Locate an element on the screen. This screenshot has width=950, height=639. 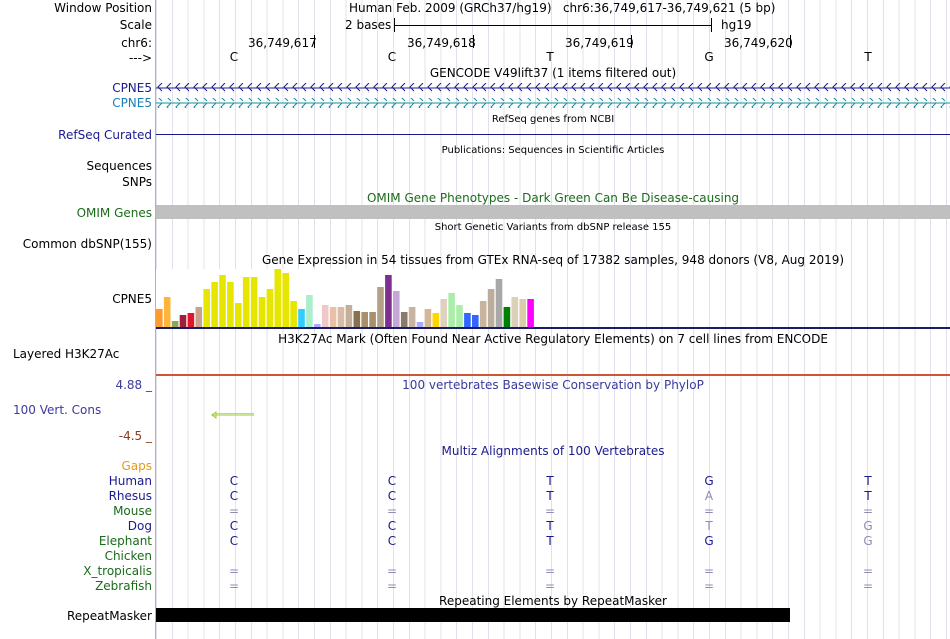
h3k27ac-signal-line is located at coordinates (553, 375).